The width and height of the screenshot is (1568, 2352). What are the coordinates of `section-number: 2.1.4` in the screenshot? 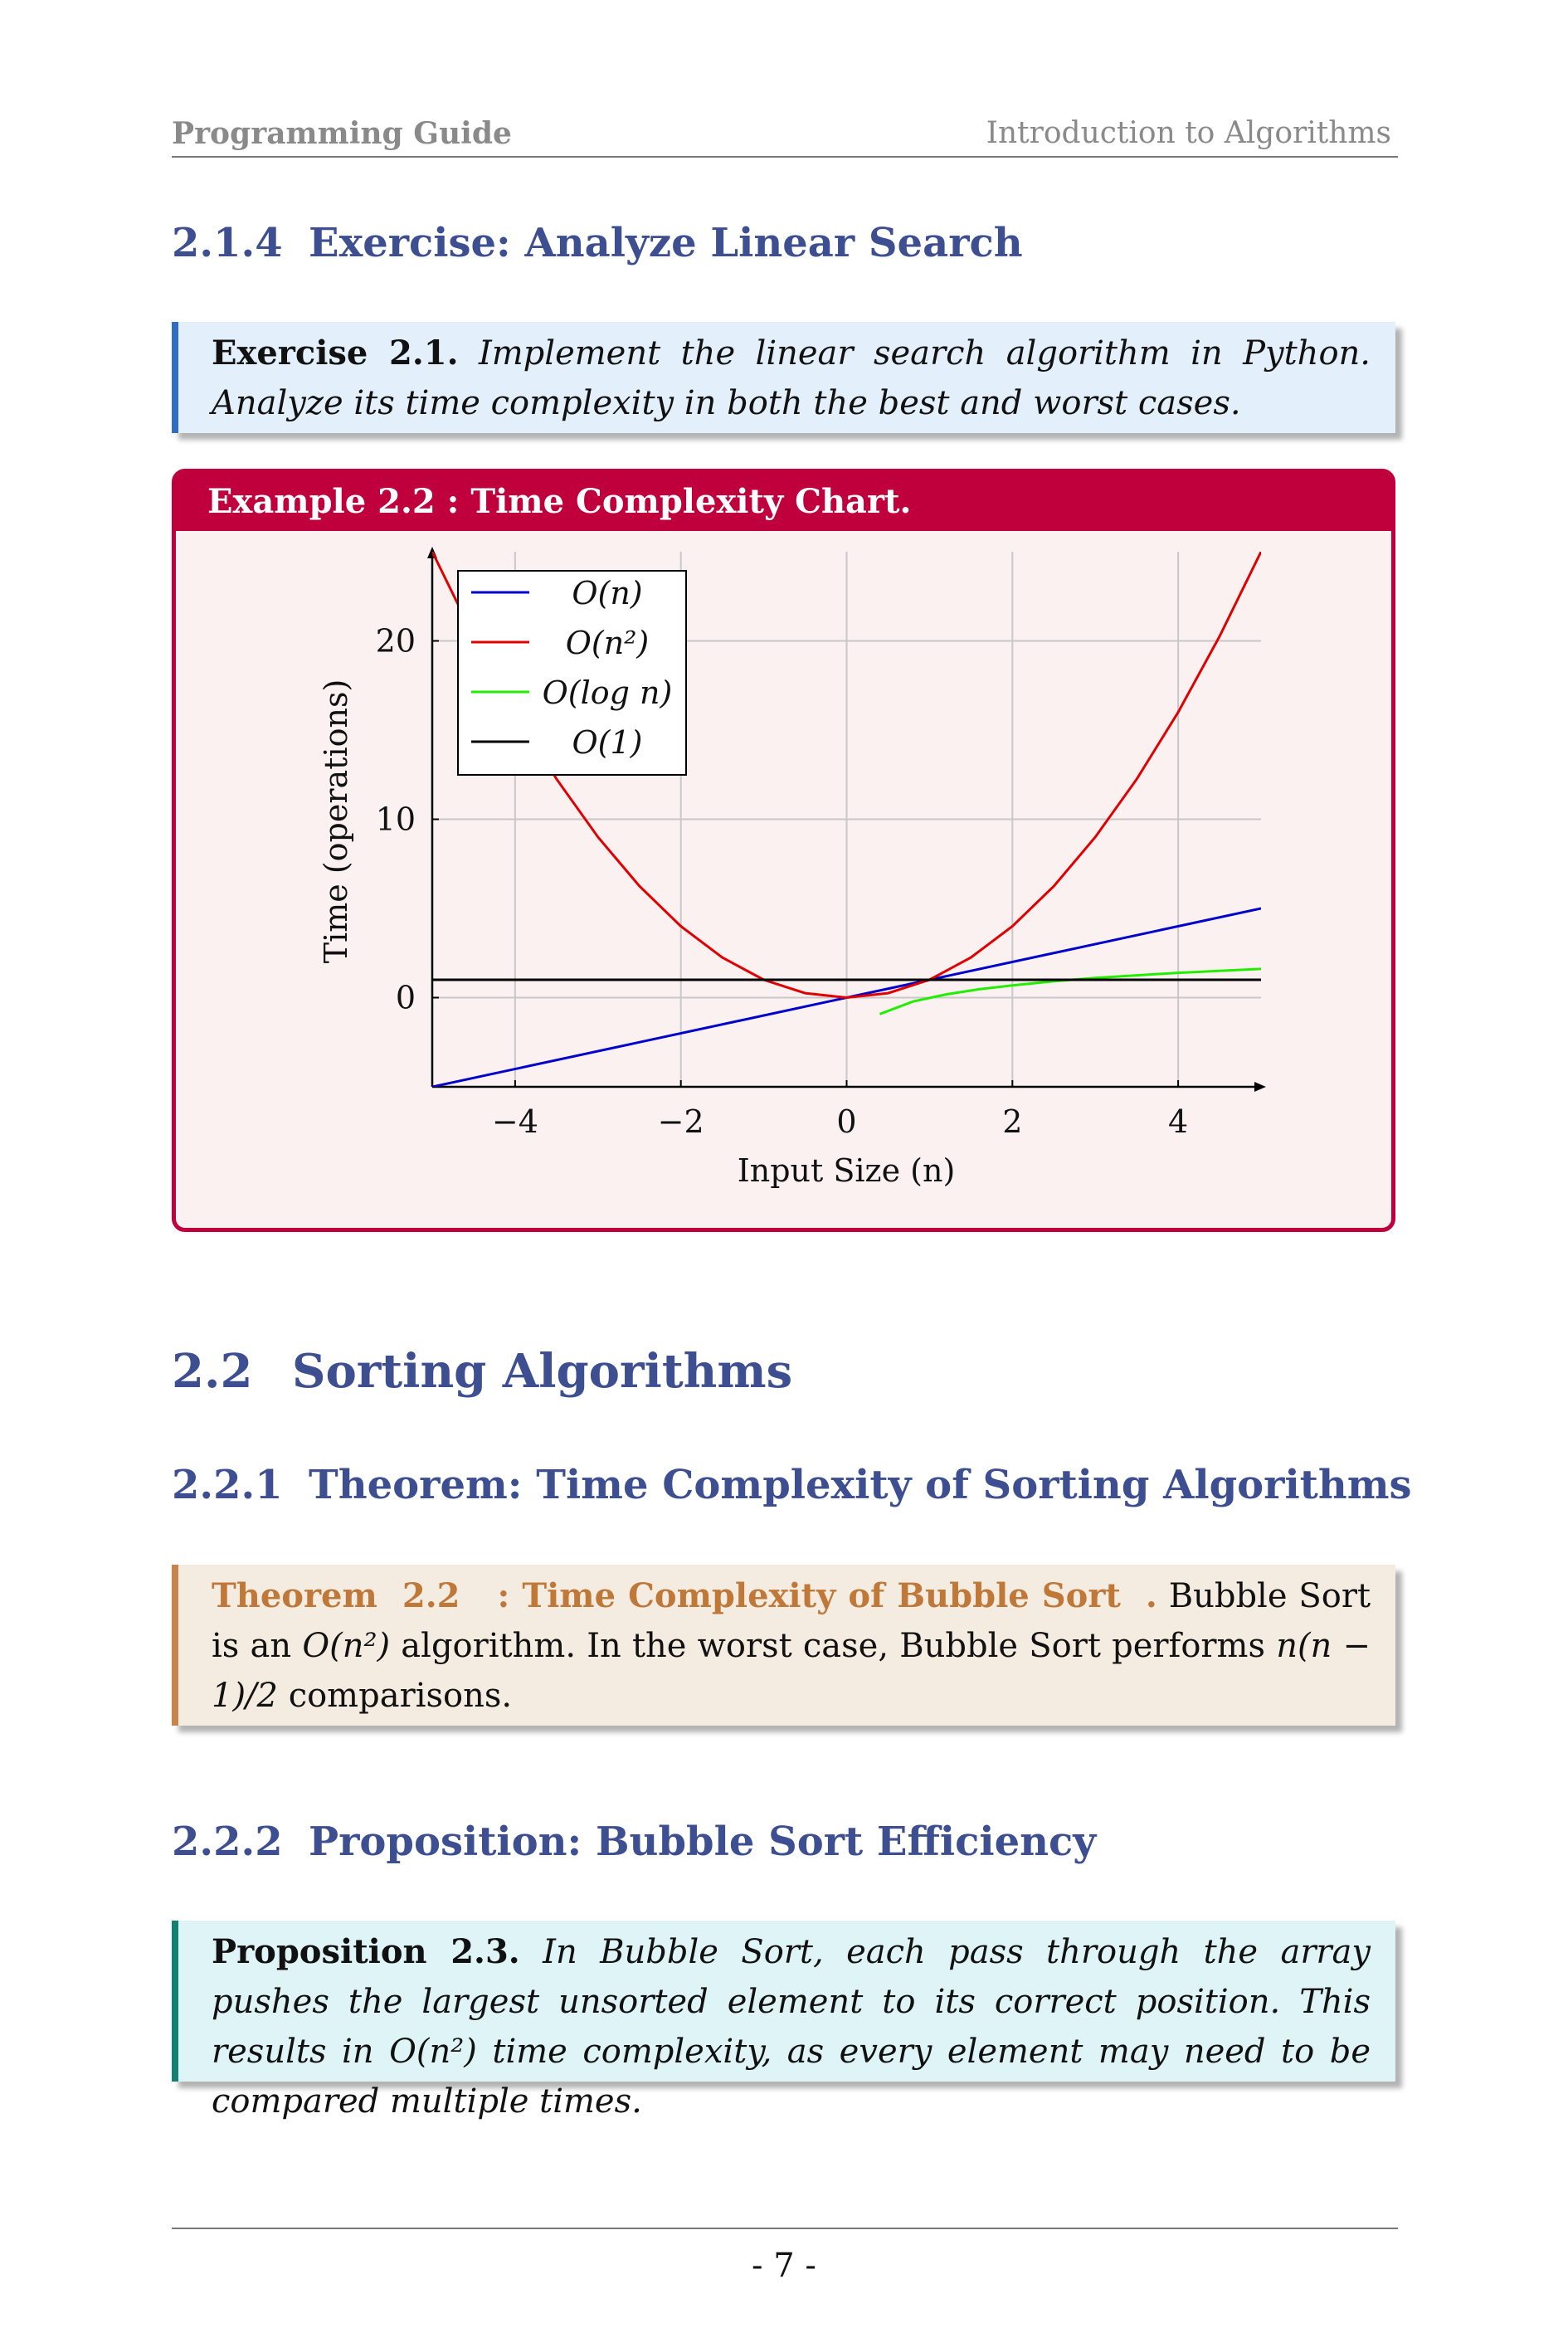 It's located at (227, 243).